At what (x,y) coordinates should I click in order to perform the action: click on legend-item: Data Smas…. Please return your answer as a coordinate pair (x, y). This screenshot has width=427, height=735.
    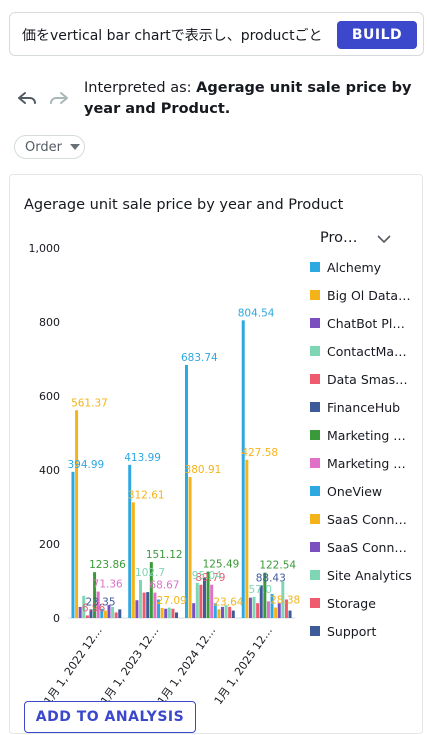
    Looking at the image, I should click on (359, 379).